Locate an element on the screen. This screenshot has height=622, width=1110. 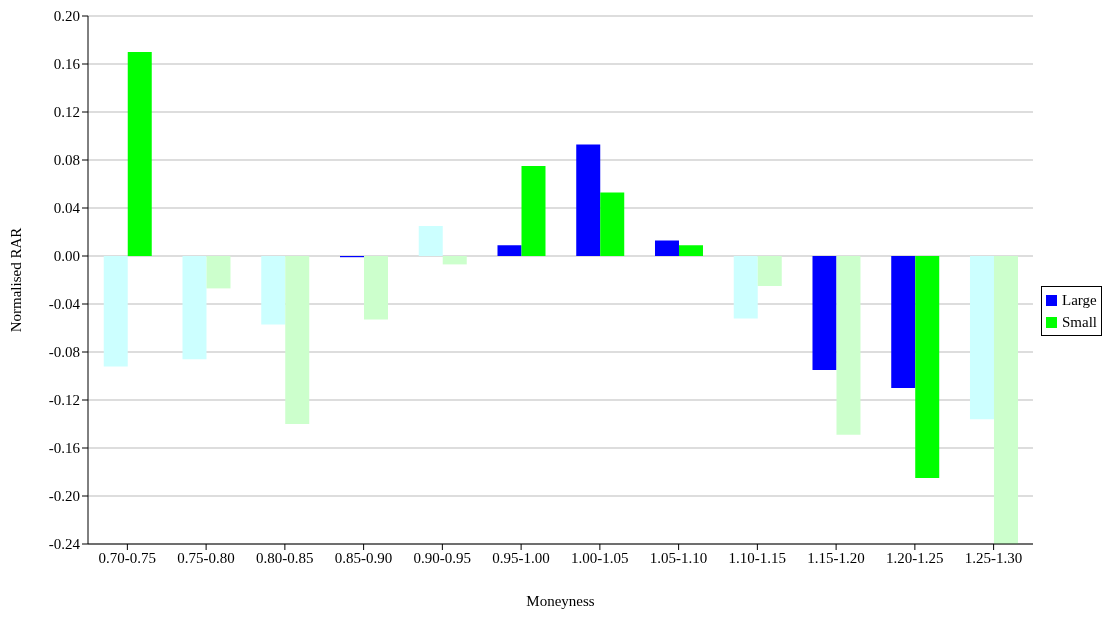
x-tick-label: 0.75-0.80 is located at coordinates (206, 557).